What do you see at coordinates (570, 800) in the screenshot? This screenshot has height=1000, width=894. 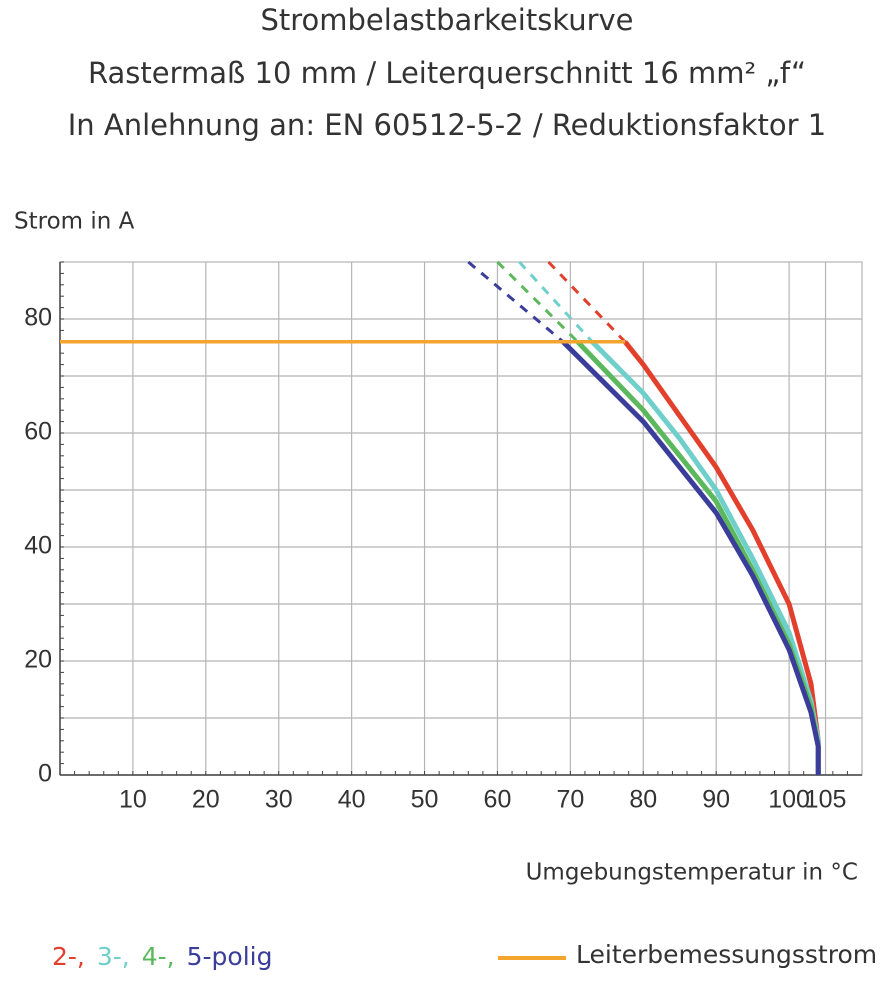 I see `x-tick-label: 70` at bounding box center [570, 800].